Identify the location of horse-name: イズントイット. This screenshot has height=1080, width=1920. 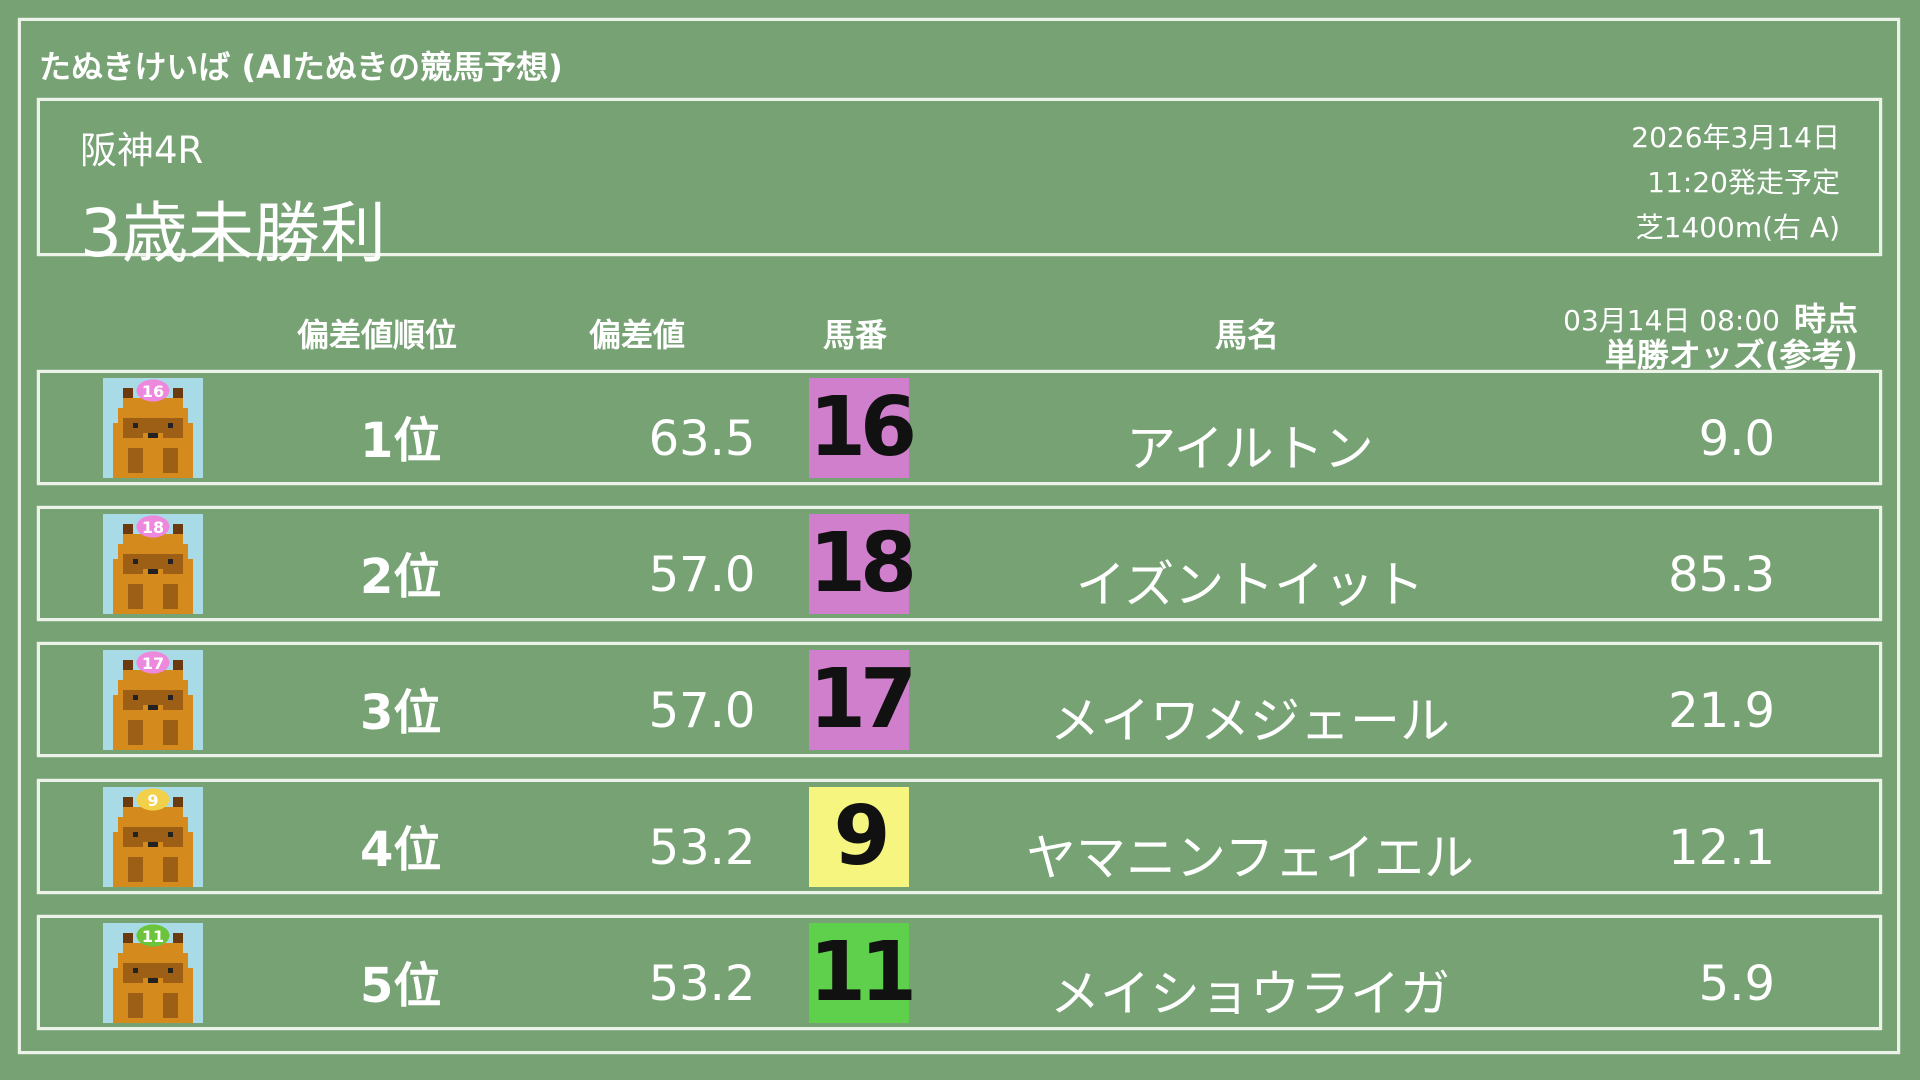
(1250, 585).